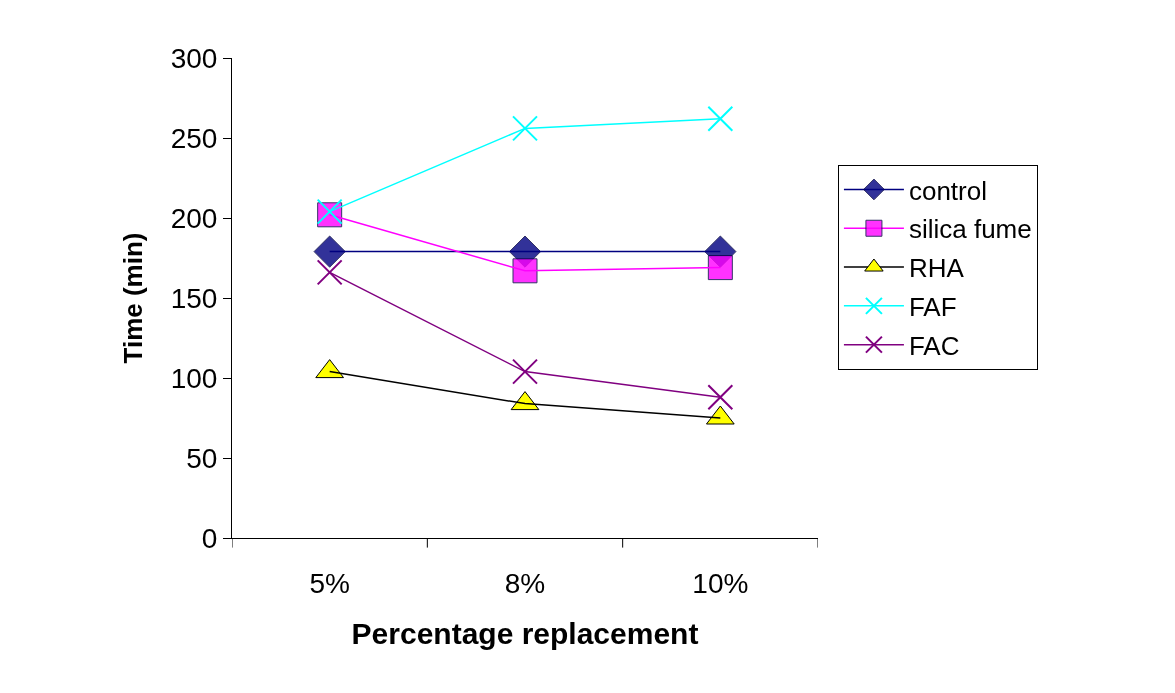  What do you see at coordinates (194, 218) in the screenshot?
I see `y-tick-label: 200` at bounding box center [194, 218].